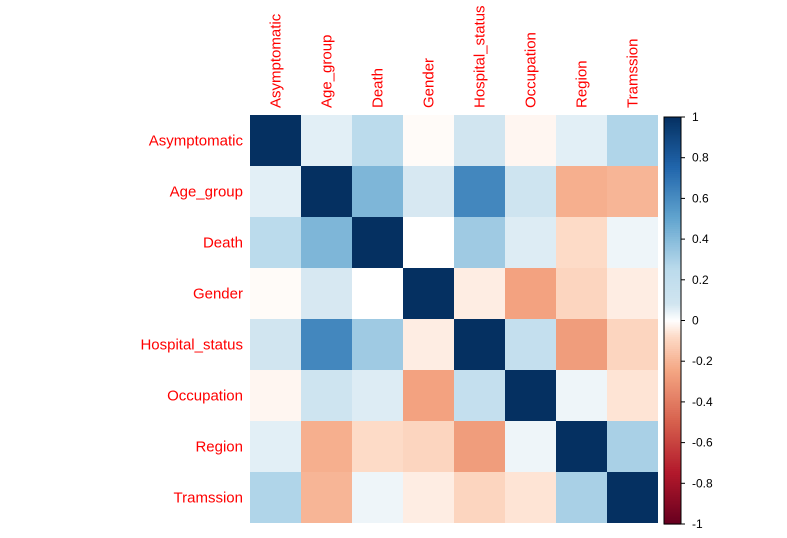 Image resolution: width=787 pixels, height=538 pixels. I want to click on cell-occupation-death, so click(377, 395).